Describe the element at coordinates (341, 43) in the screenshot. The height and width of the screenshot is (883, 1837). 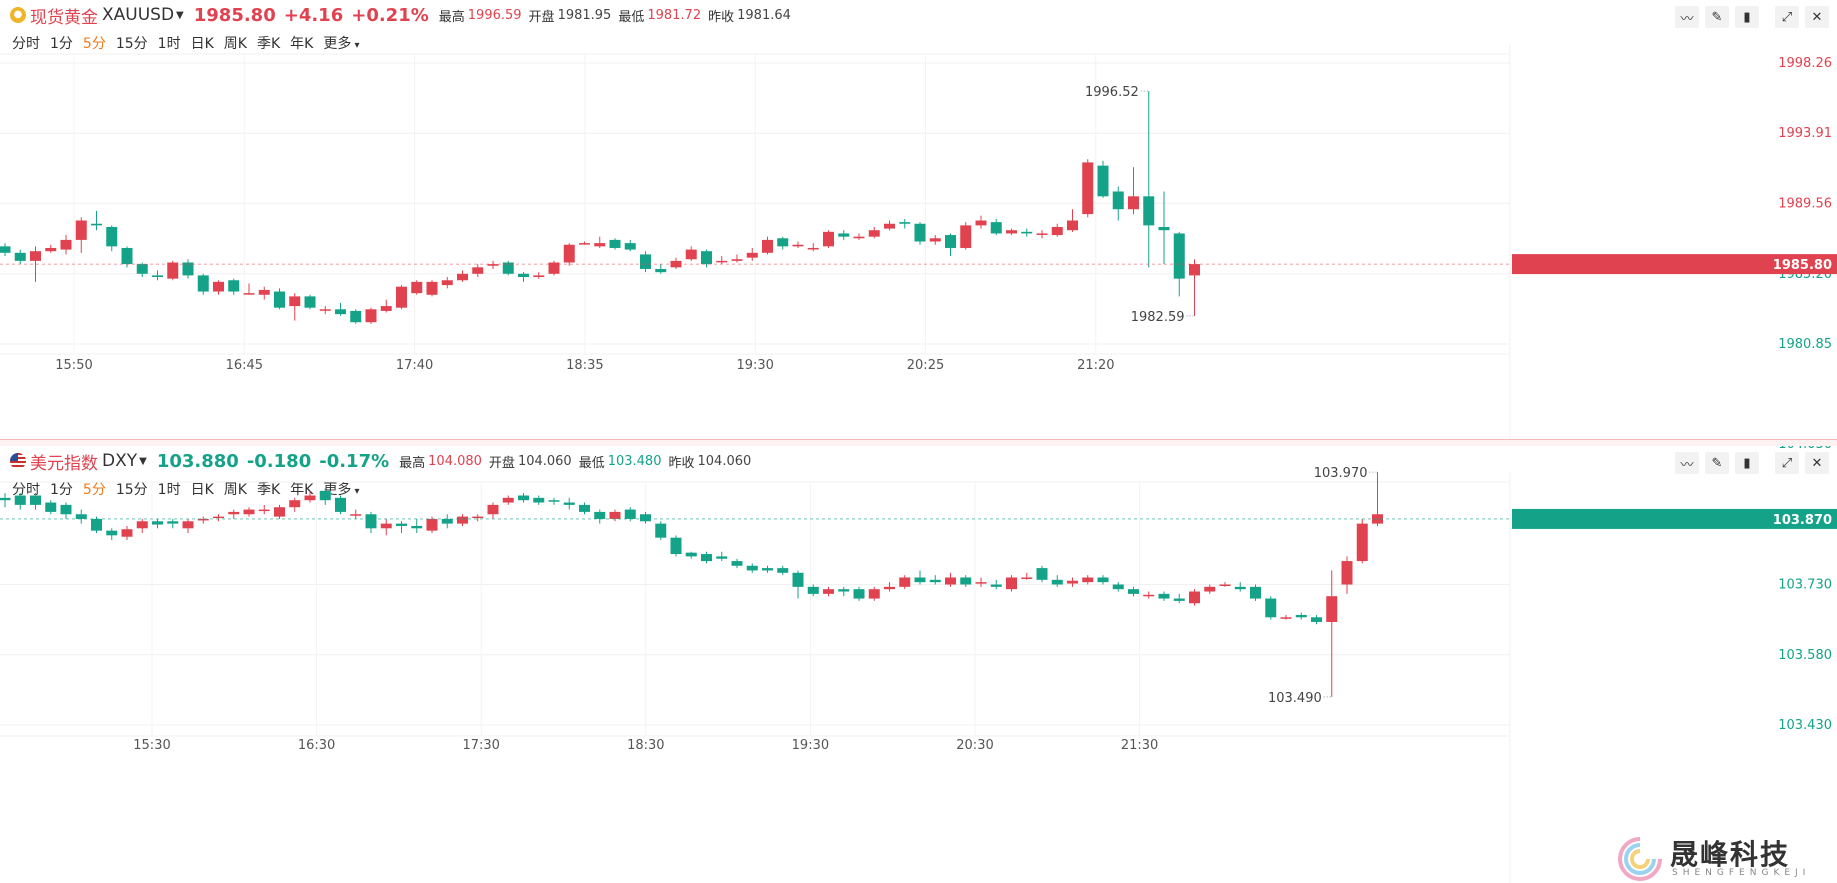
I see `more-timeframes-dropdown: 更多` at that location.